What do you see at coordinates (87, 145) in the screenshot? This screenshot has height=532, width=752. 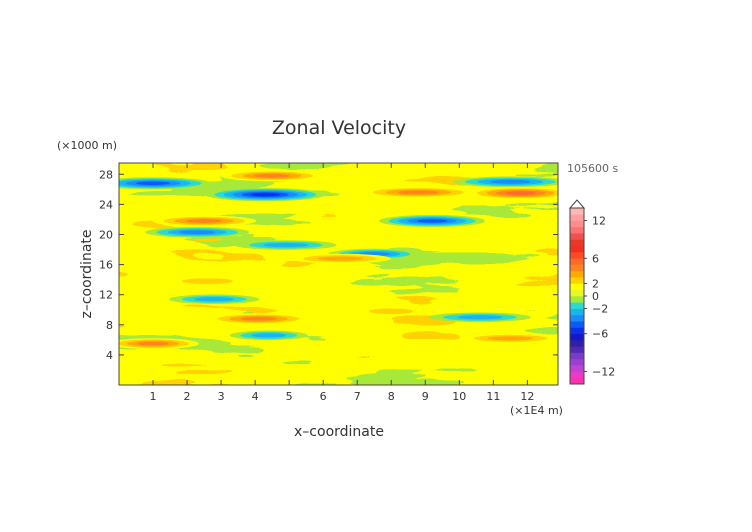 I see `y-unit-label: (×1000 m)` at bounding box center [87, 145].